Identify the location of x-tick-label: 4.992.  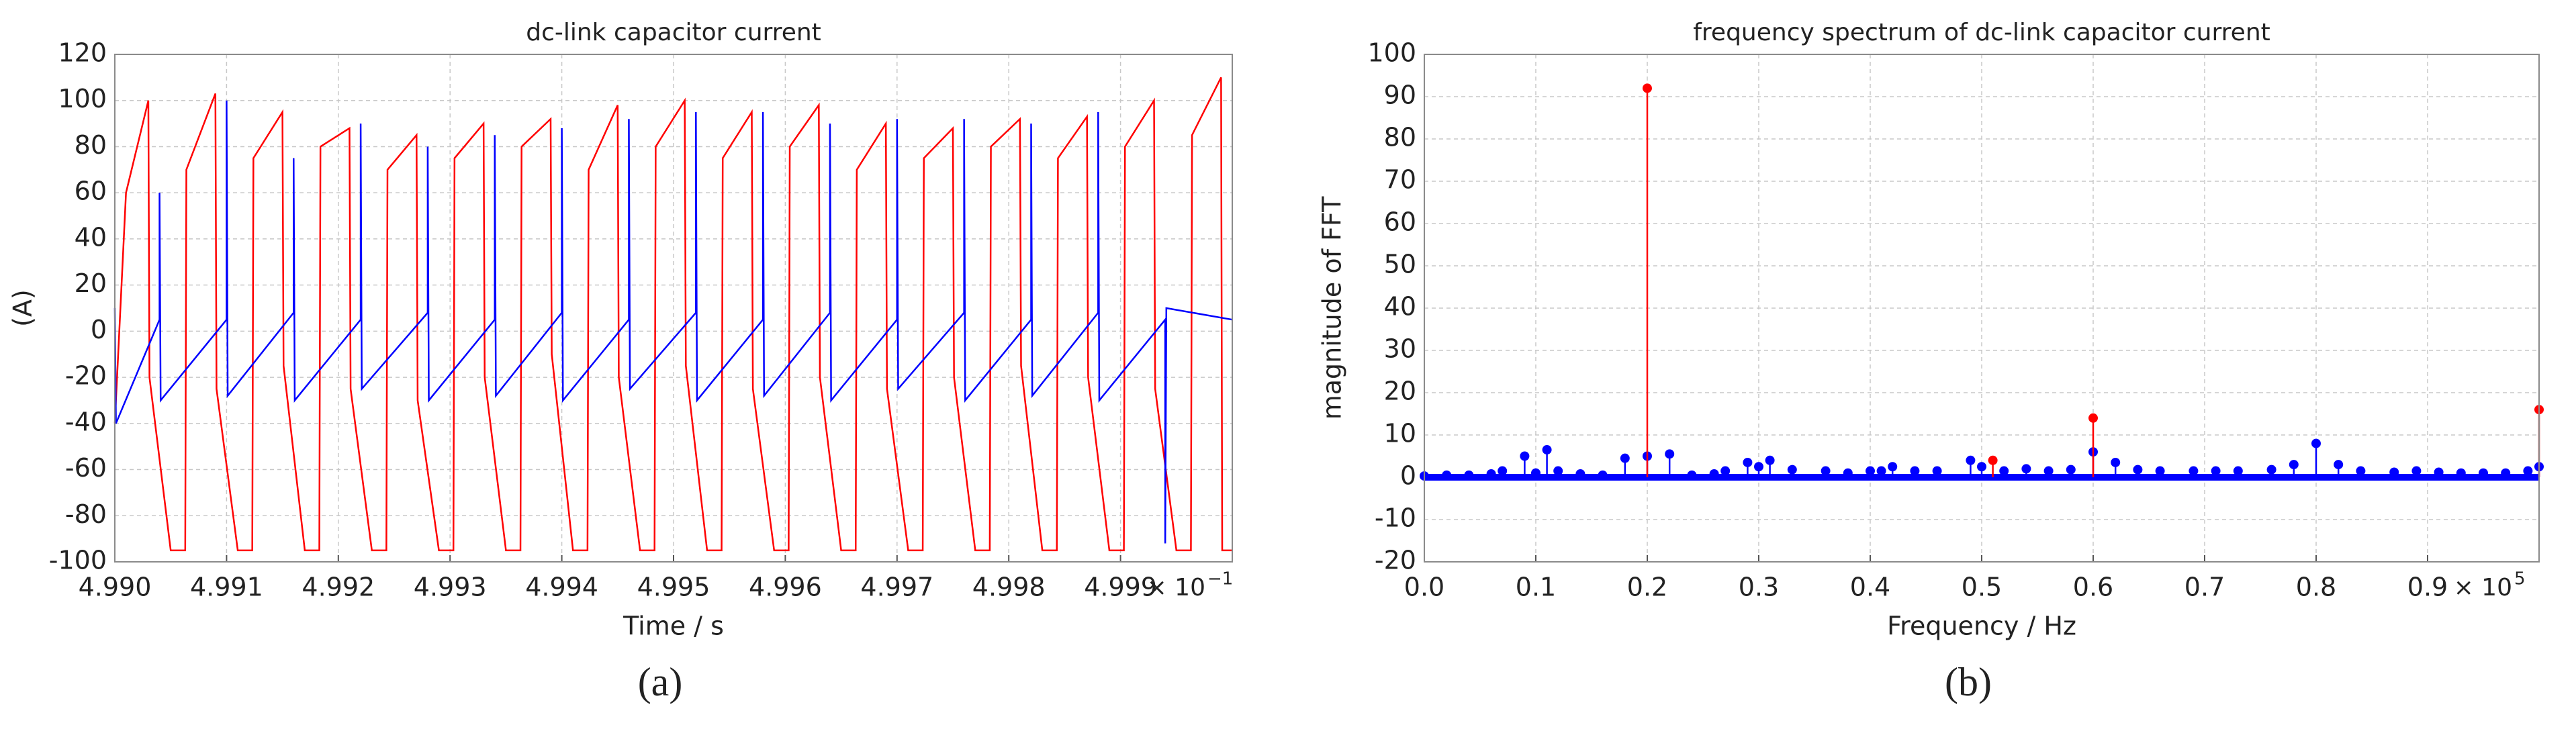
(338, 587).